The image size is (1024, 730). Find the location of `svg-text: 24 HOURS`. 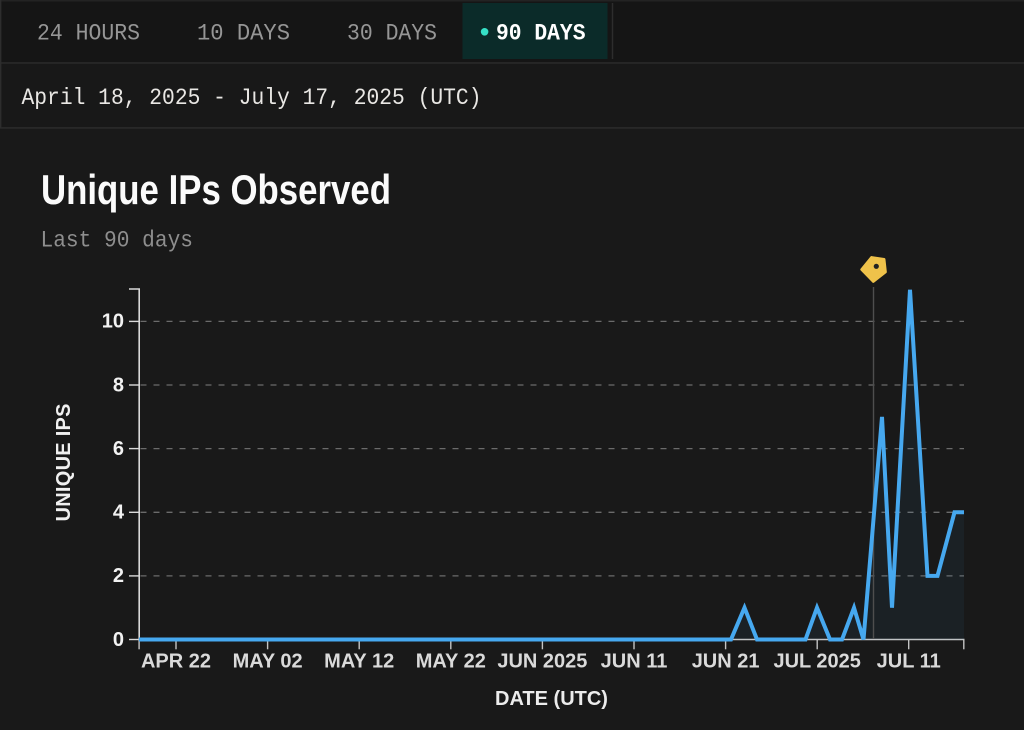

svg-text: 24 HOURS is located at coordinates (88, 34).